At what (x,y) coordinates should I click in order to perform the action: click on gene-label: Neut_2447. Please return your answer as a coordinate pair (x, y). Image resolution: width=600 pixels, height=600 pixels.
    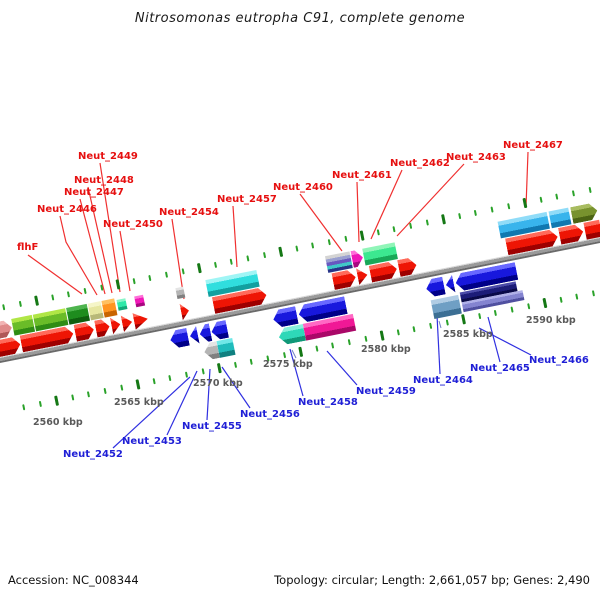
    Looking at the image, I should click on (94, 192).